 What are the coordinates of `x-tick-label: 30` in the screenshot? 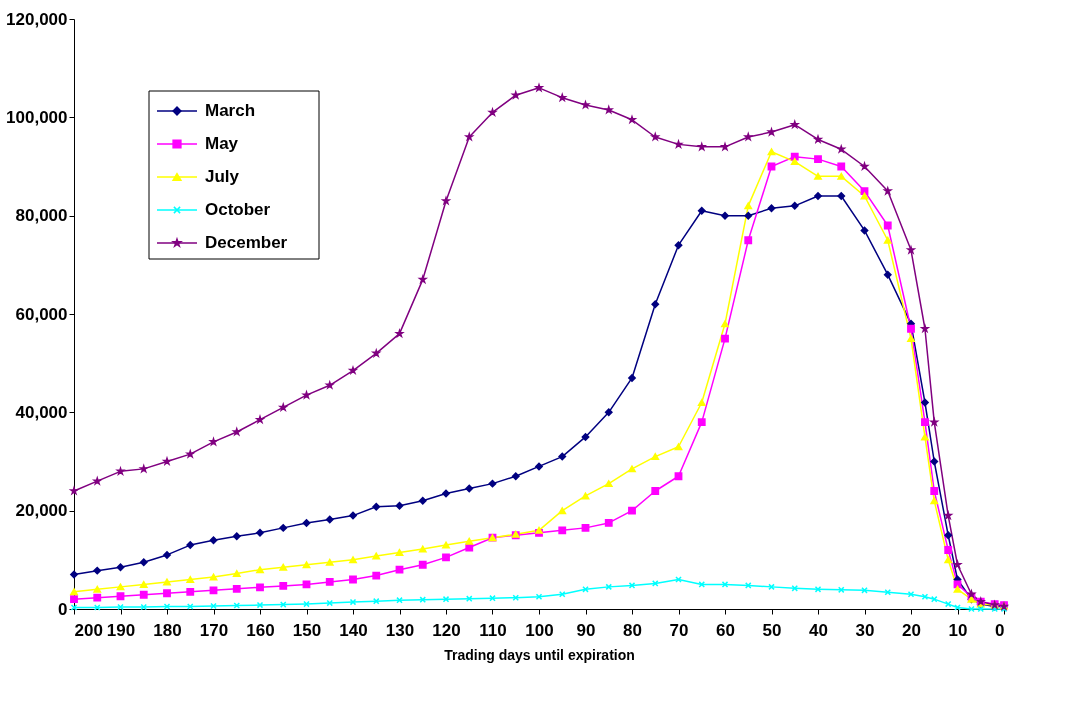 It's located at (865, 630).